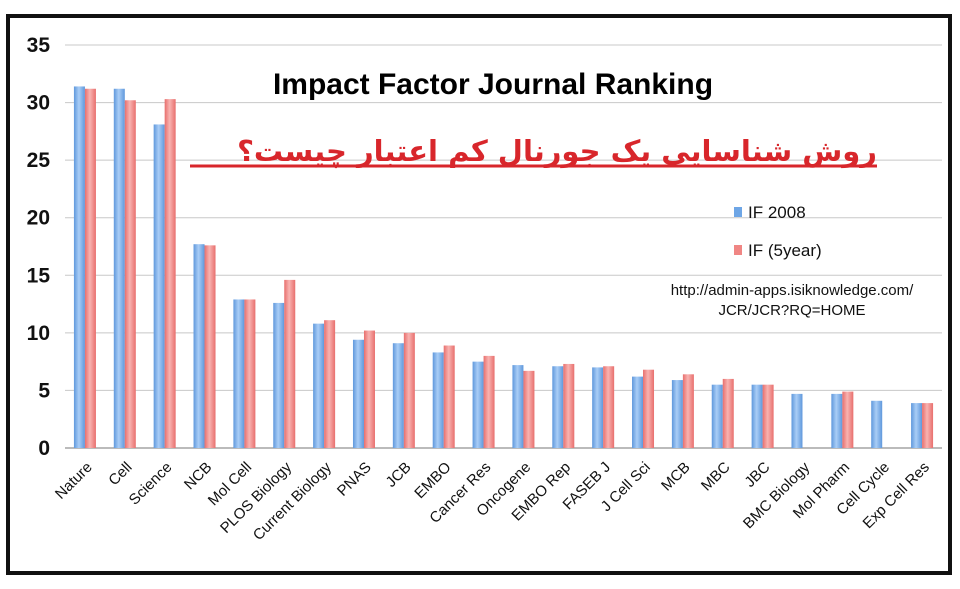  I want to click on source-url-line-1: http://admin-apps.isiknowledge.com/, so click(792, 290).